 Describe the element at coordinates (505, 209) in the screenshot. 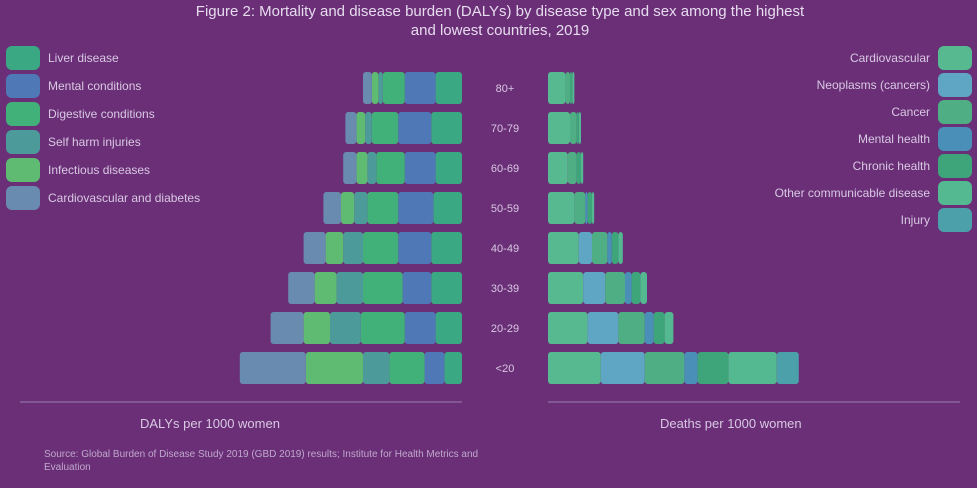

I see `age-group-label: 50-59` at that location.